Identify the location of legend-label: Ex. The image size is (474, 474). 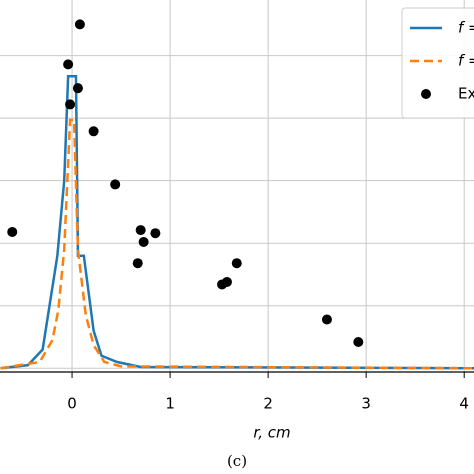
(466, 94).